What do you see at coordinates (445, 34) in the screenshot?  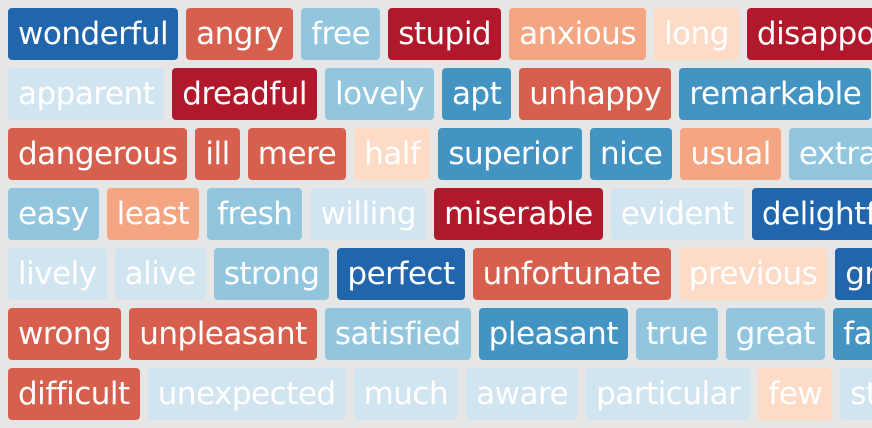 I see `word-tile-stupid: stupid` at bounding box center [445, 34].